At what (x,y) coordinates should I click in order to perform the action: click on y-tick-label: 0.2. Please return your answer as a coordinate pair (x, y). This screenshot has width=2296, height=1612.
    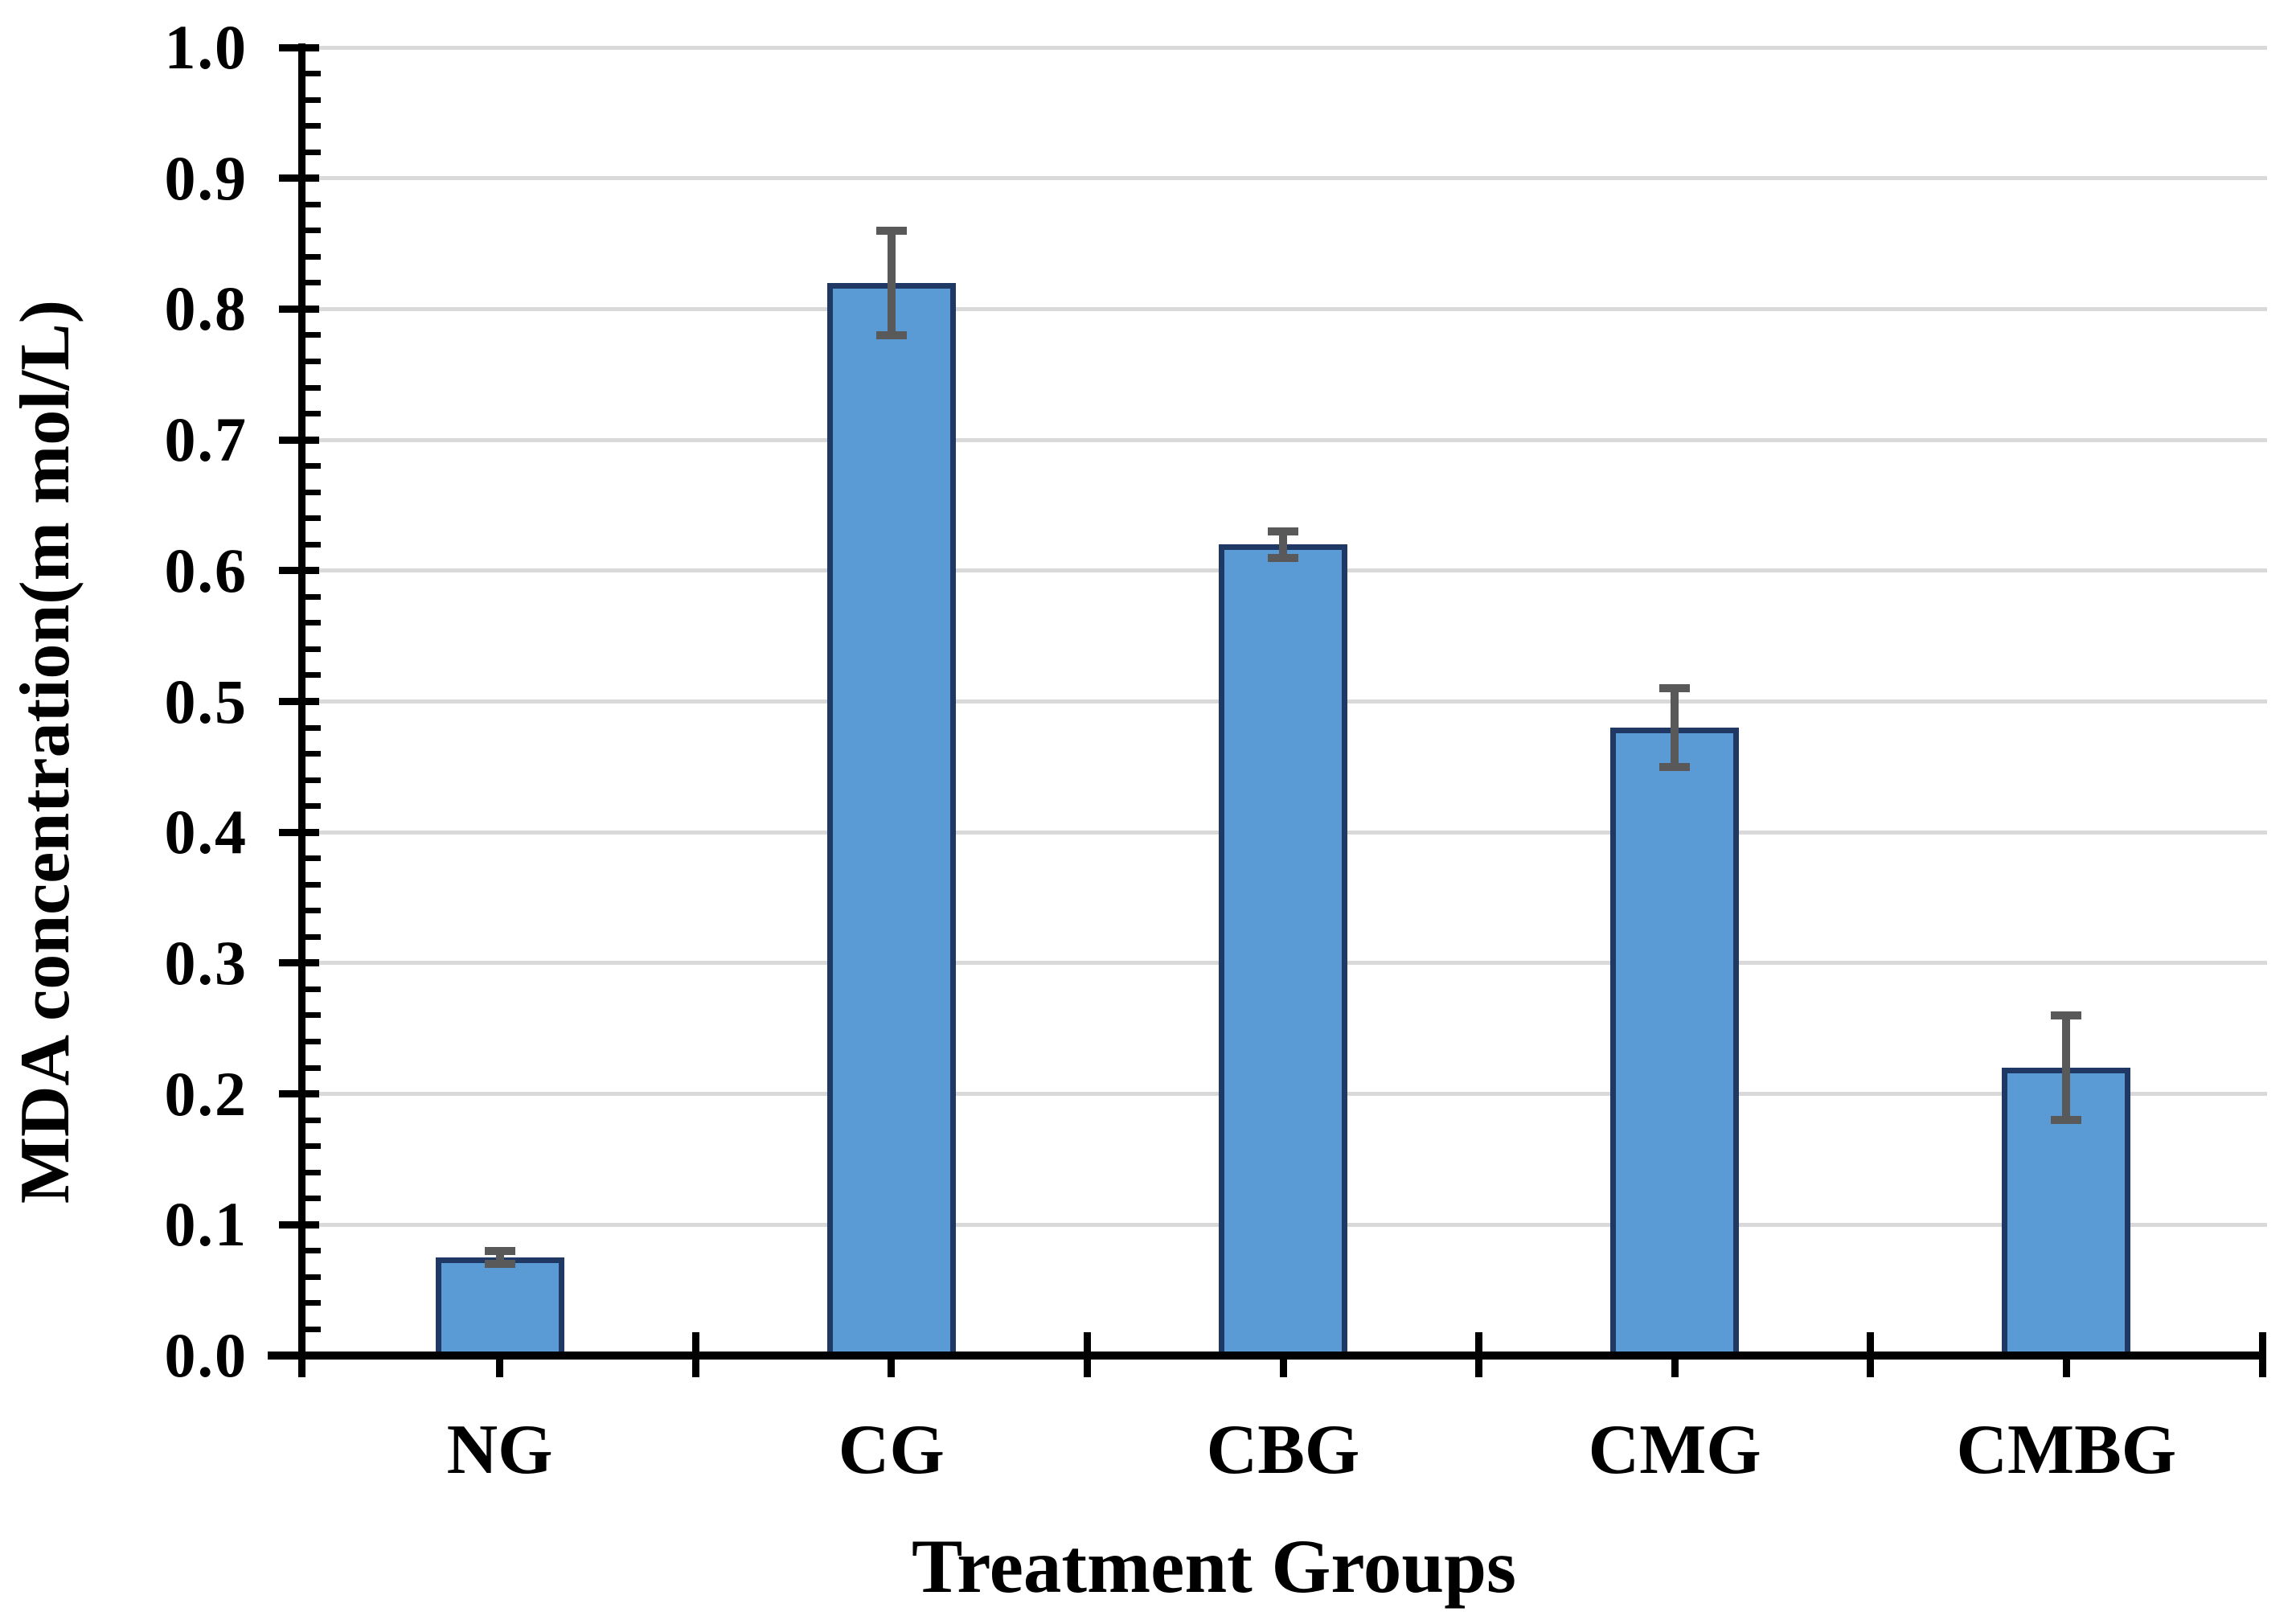
    Looking at the image, I should click on (206, 1093).